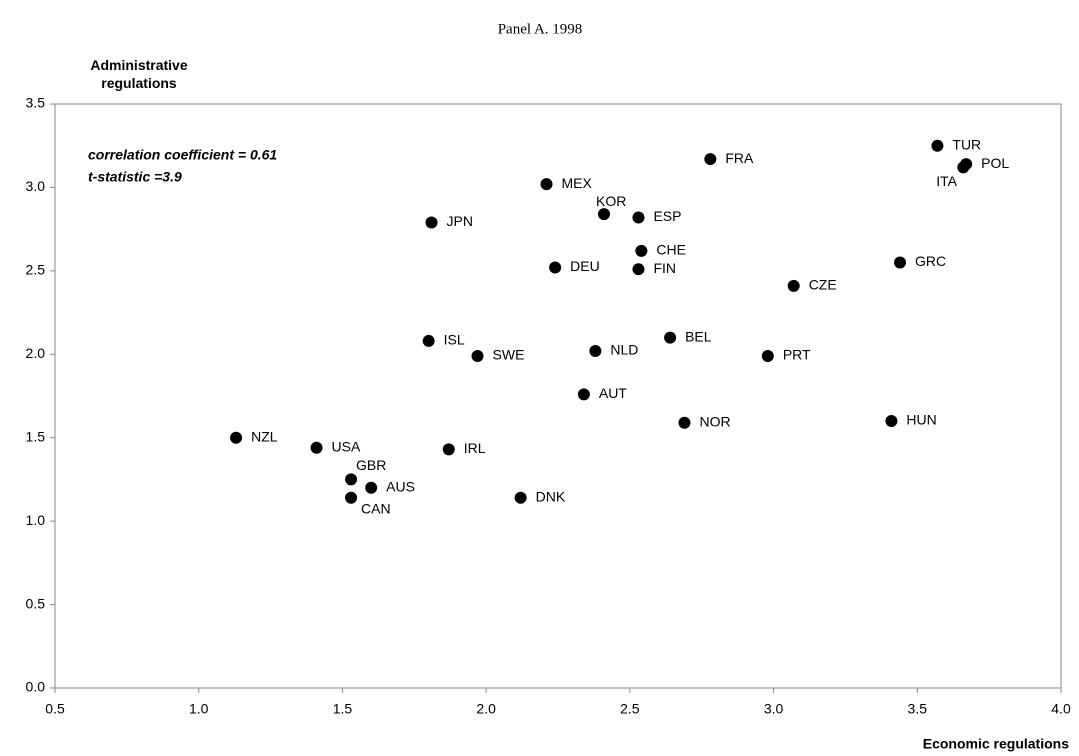  What do you see at coordinates (36, 353) in the screenshot?
I see `y-tick-label: 2.0` at bounding box center [36, 353].